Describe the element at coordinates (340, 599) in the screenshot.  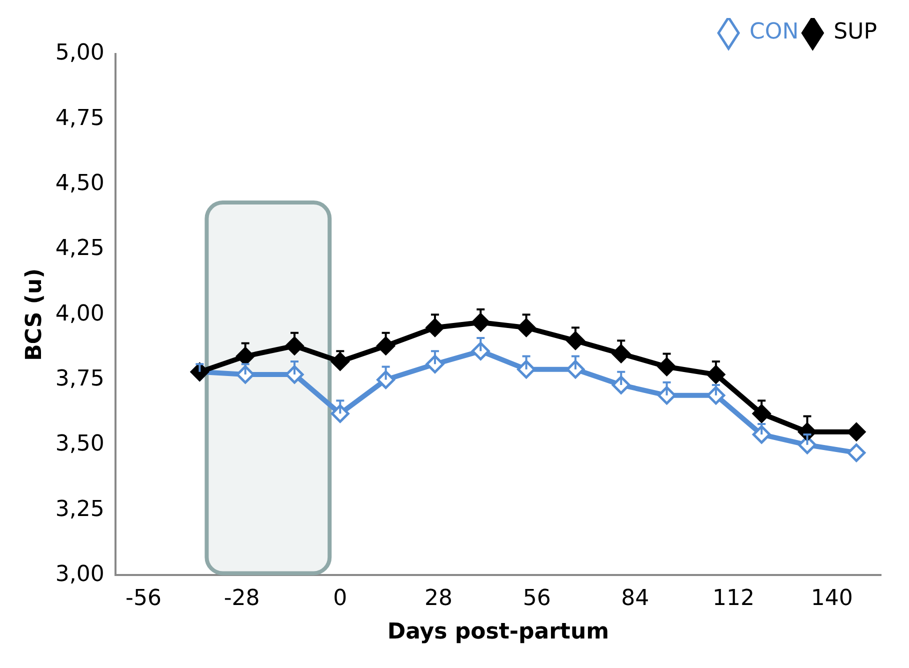
I see `x-tick-label: 0` at that location.